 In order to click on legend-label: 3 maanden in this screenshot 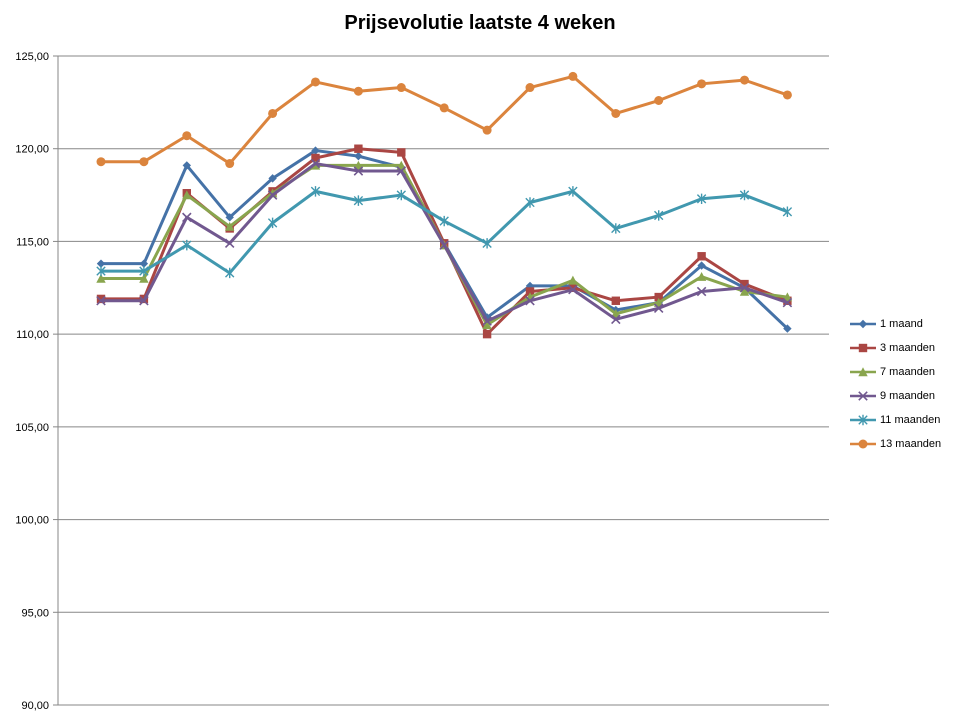, I will do `click(908, 348)`.